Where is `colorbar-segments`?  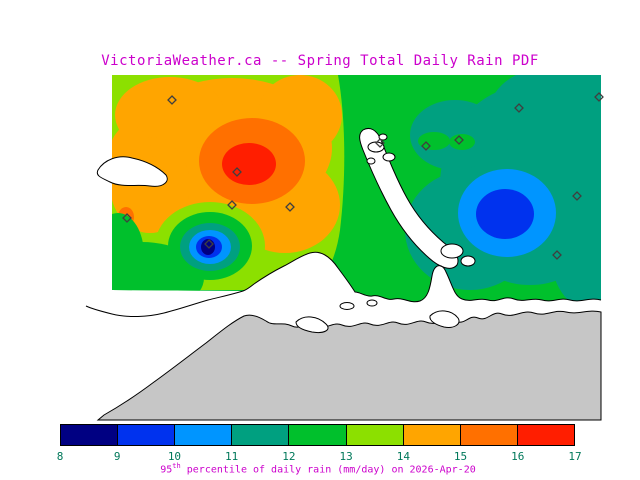 colorbar-segments is located at coordinates (317, 435).